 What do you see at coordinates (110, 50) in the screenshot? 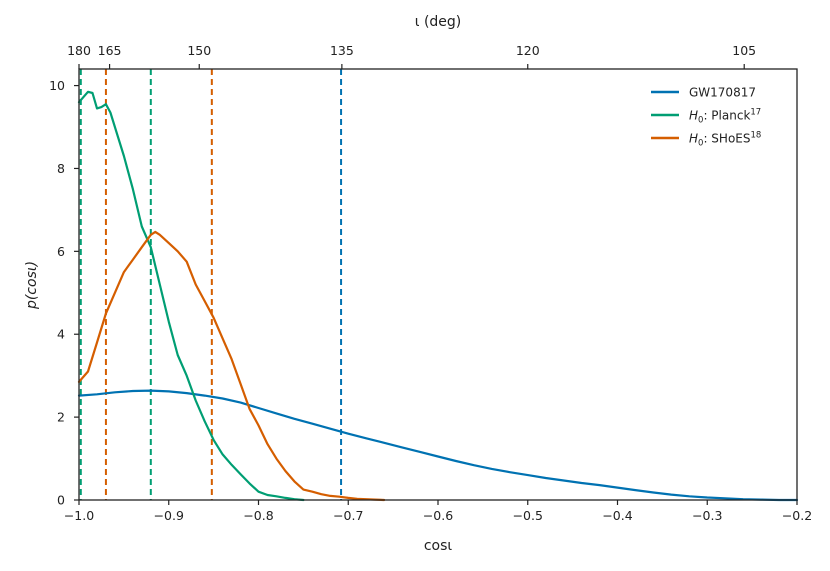
I see `top-tick-label: 165` at bounding box center [110, 50].